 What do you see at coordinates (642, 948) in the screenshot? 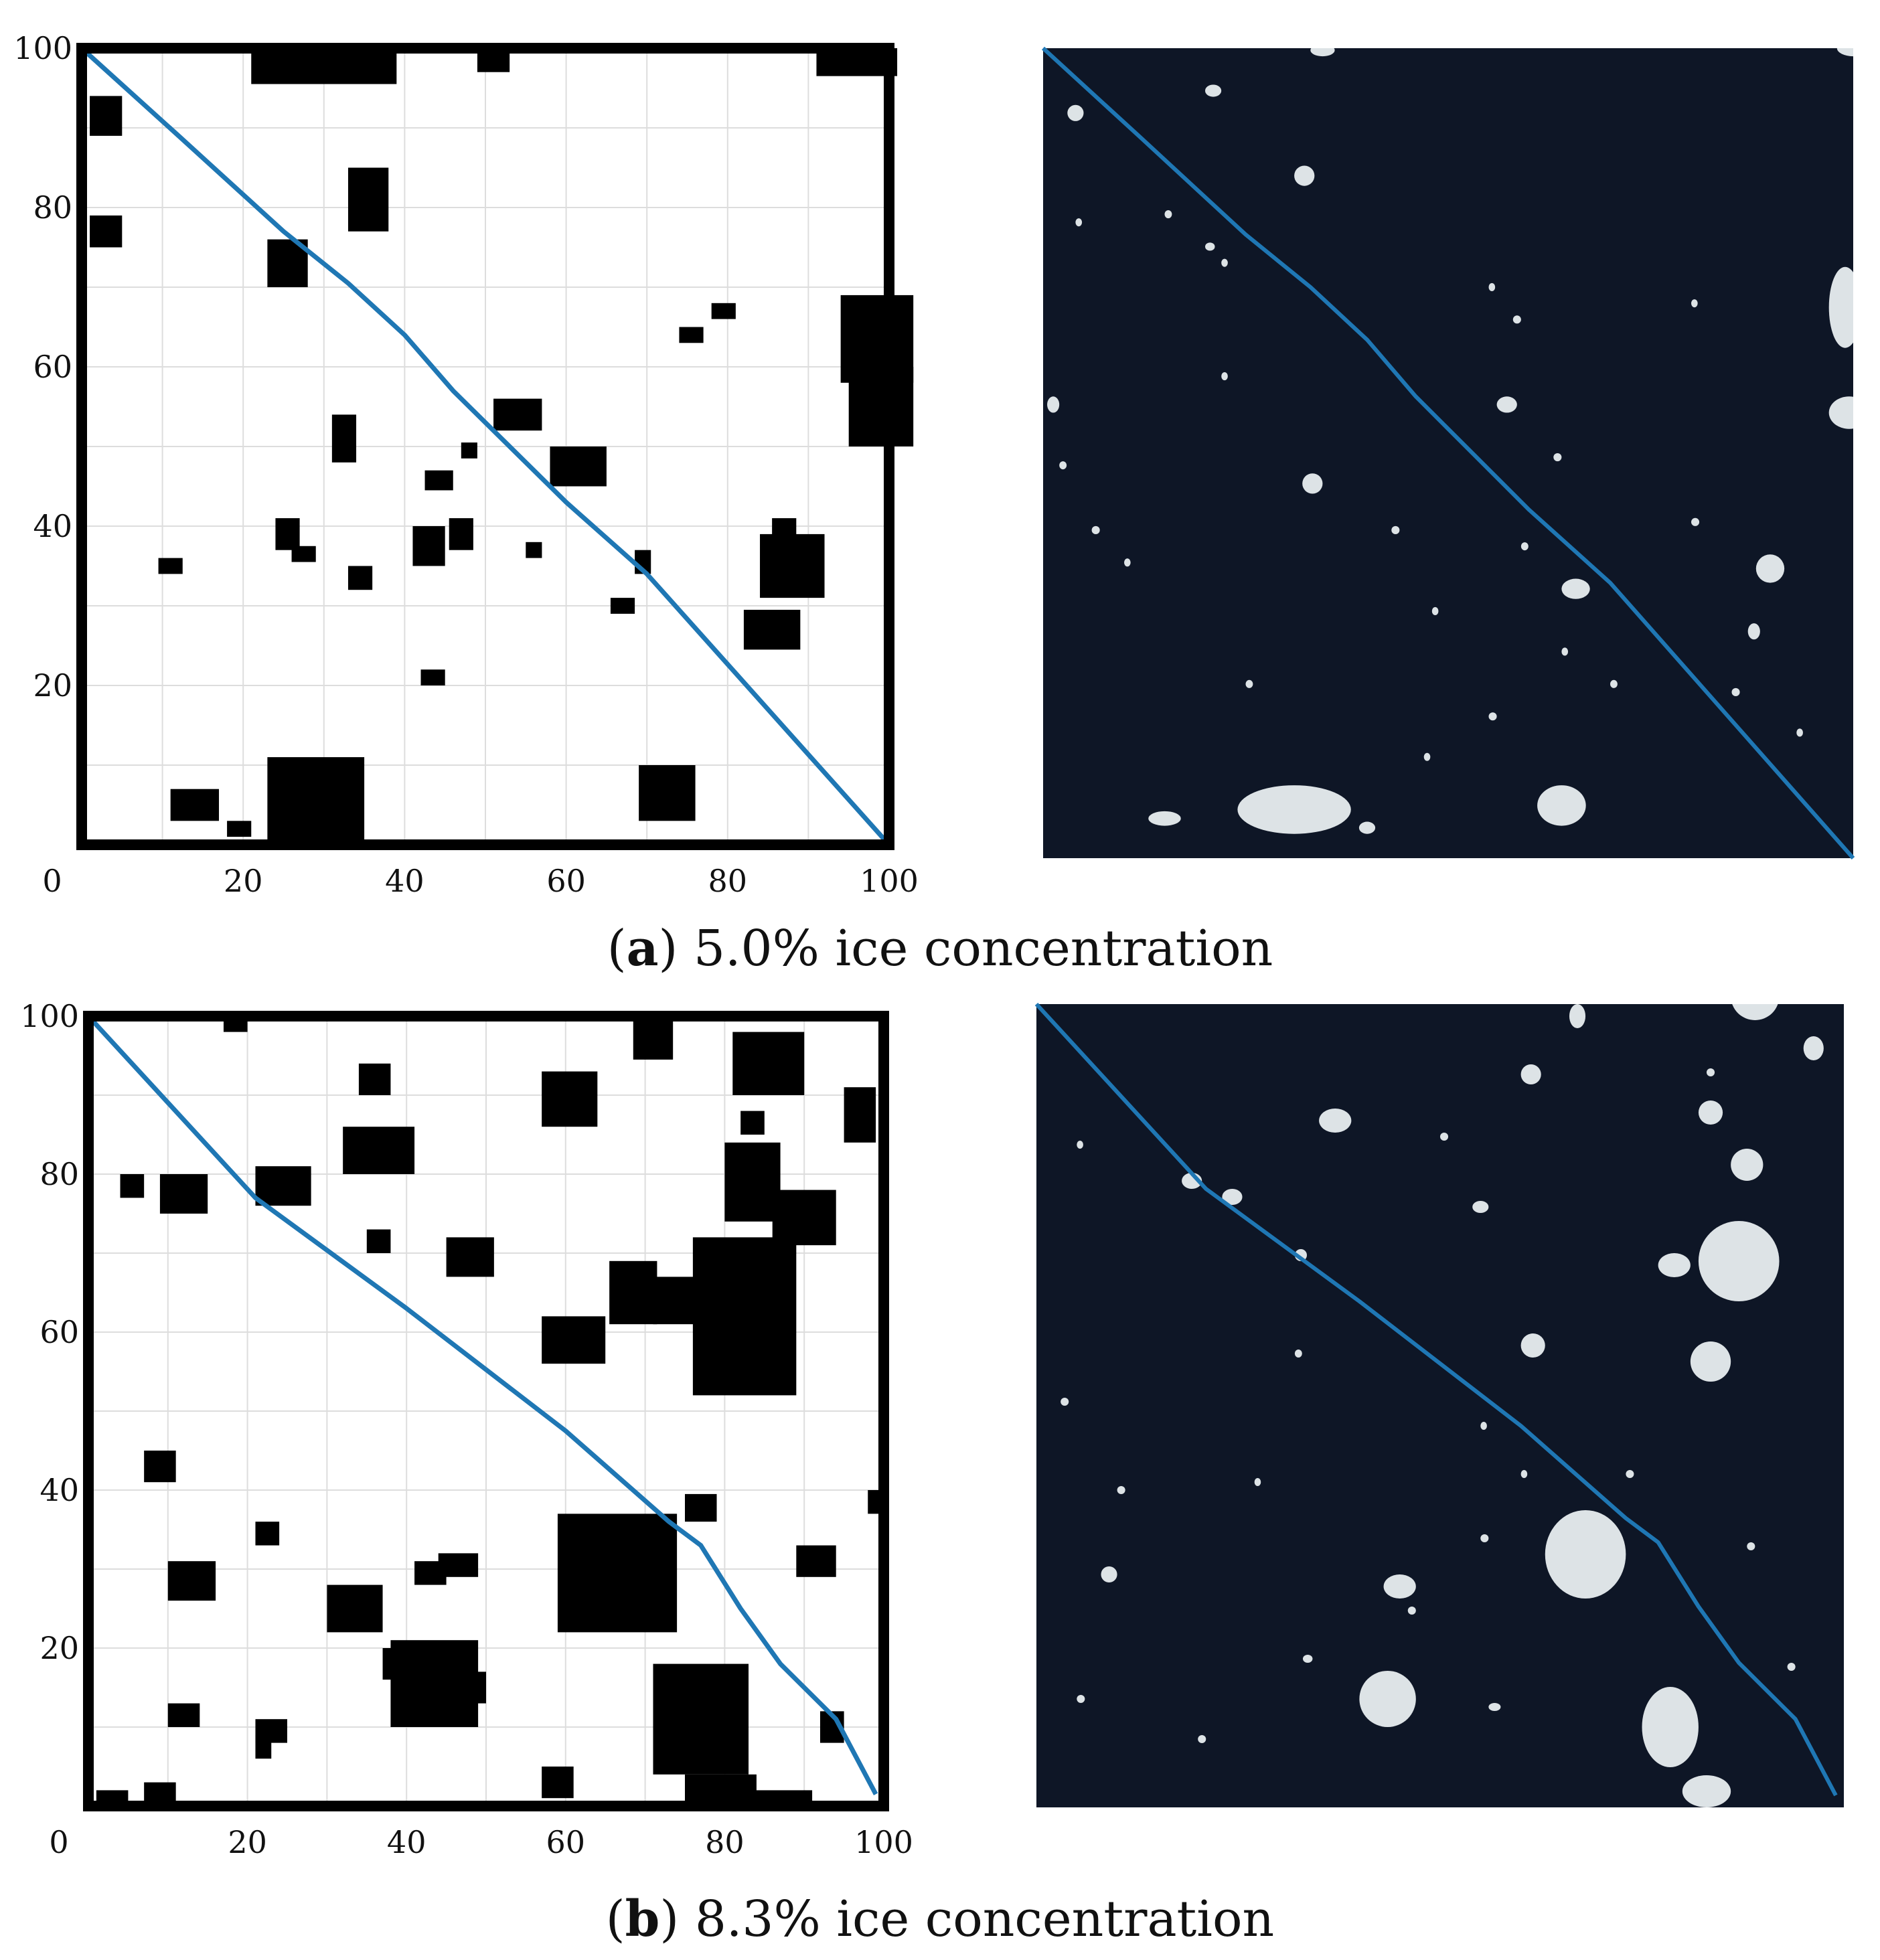
I see `caption-a-label: a` at bounding box center [642, 948].